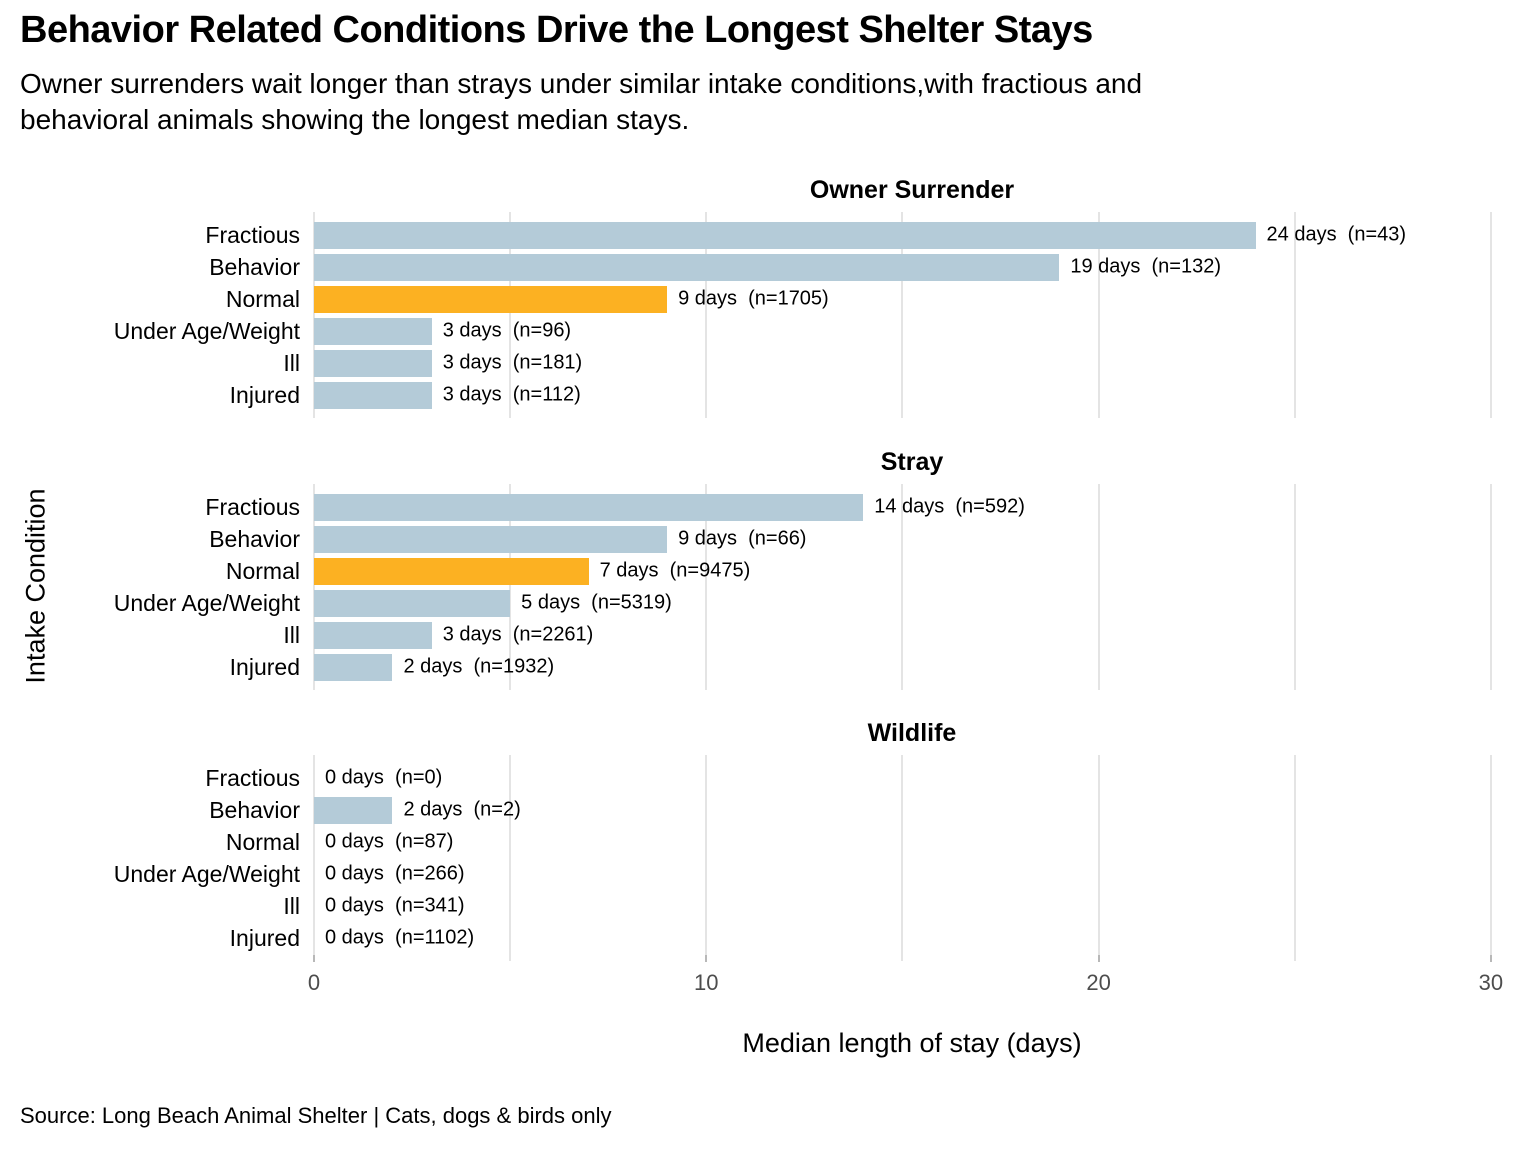  Describe the element at coordinates (706, 982) in the screenshot. I see `tick-label-10: 10` at that location.